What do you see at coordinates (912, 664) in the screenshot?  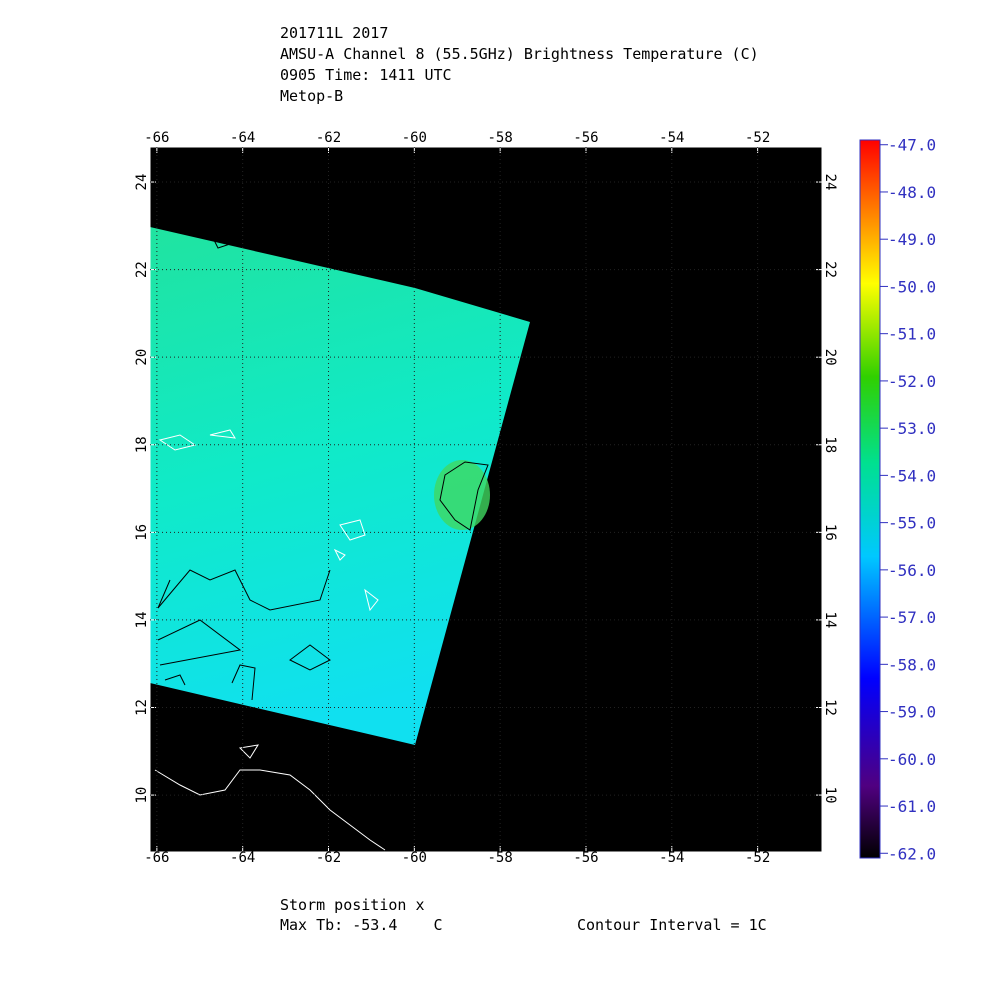 I see `colorbar-label: -58.0` at bounding box center [912, 664].